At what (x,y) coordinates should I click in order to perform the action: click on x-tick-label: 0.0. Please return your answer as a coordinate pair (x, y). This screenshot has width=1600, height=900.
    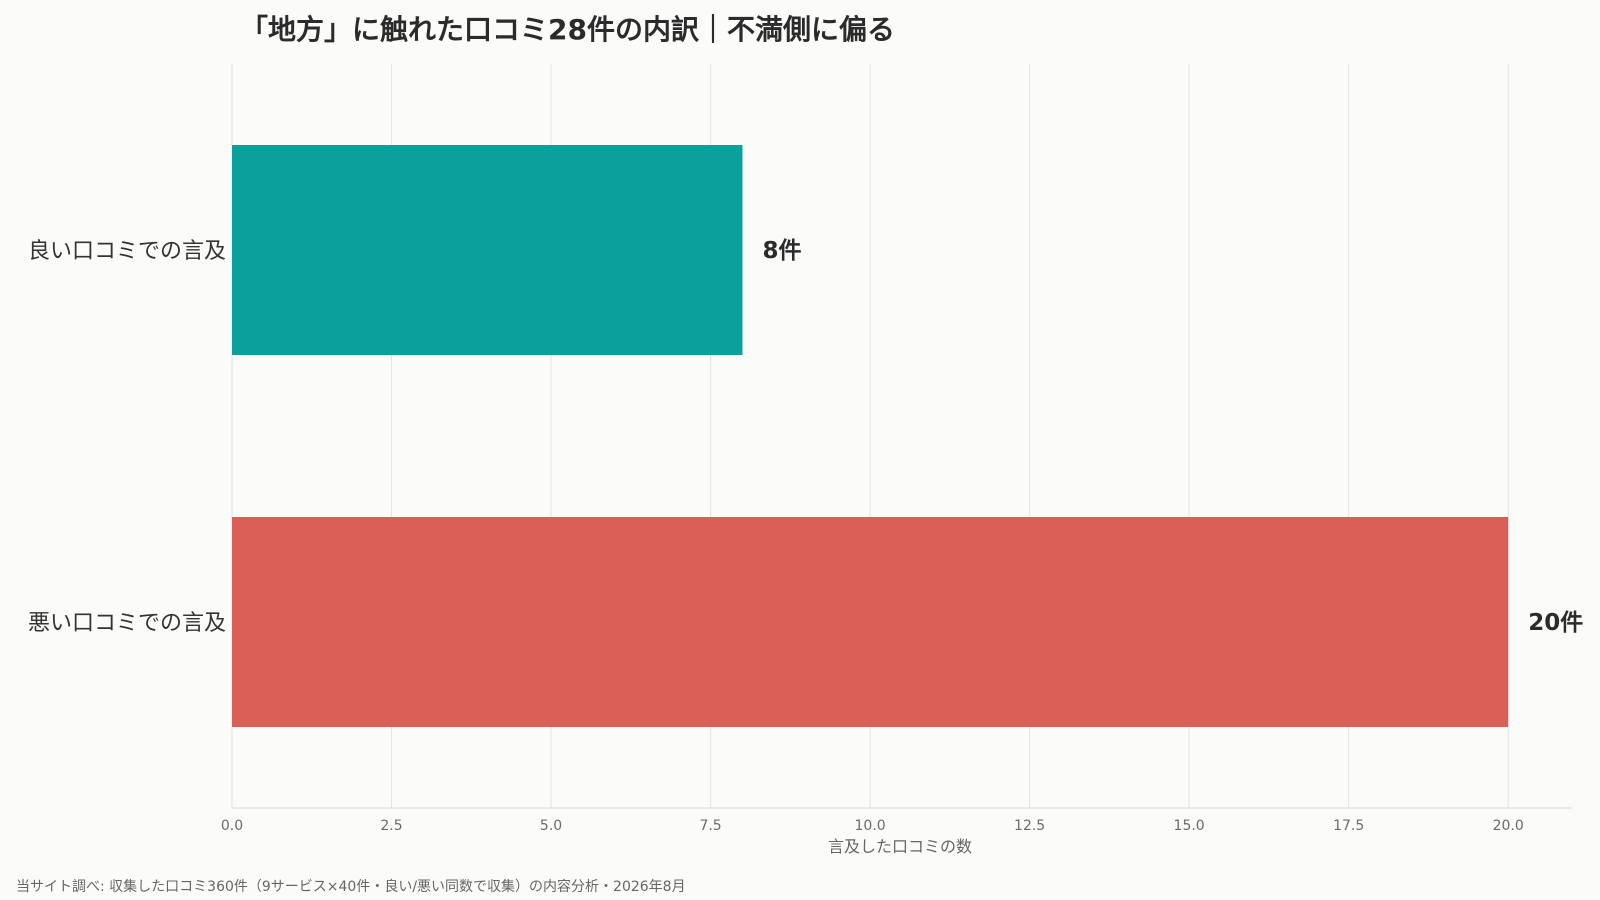
    Looking at the image, I should click on (232, 826).